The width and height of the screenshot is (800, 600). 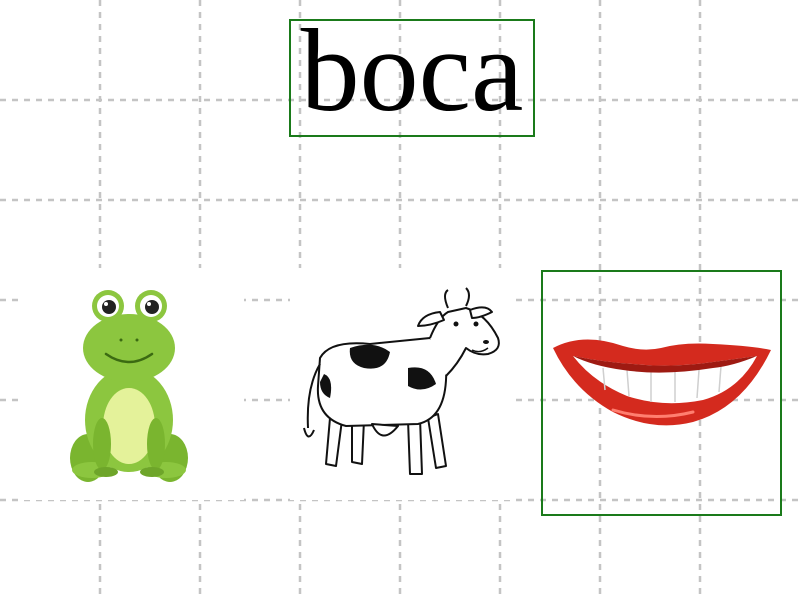 I want to click on option-cow, so click(x=403, y=384).